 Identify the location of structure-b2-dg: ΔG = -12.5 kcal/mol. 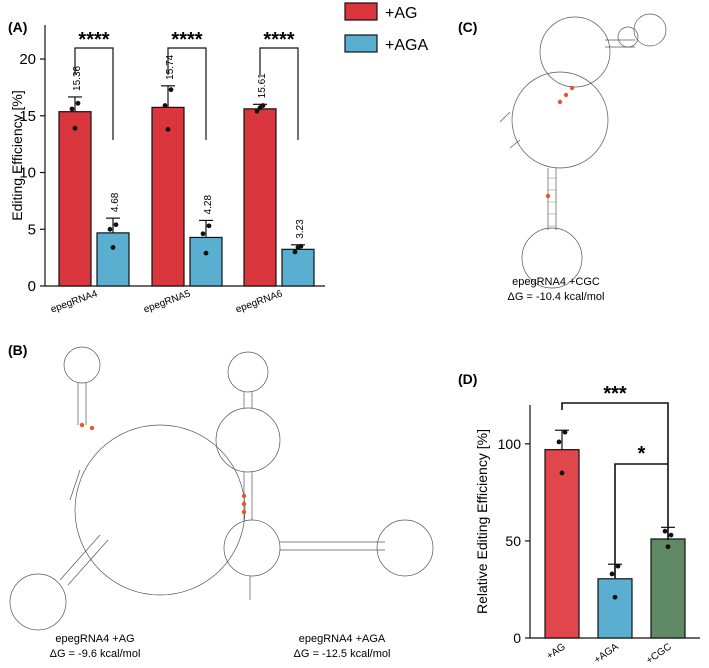
(342, 654).